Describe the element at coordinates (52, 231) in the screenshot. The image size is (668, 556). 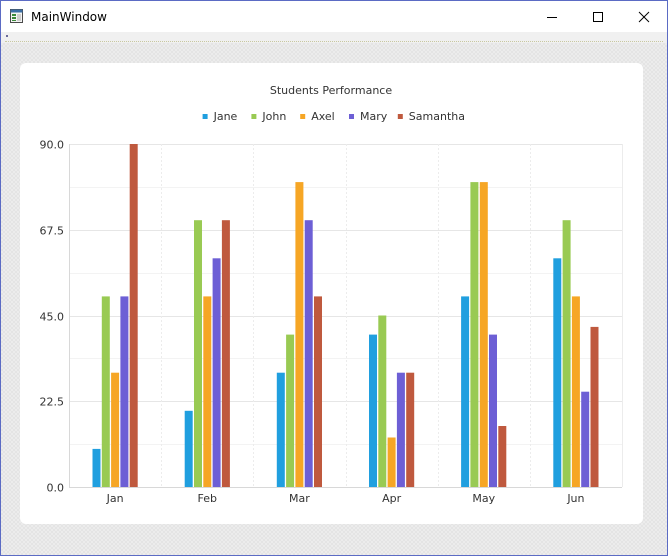
I see `y-tick-label: 67.5` at that location.